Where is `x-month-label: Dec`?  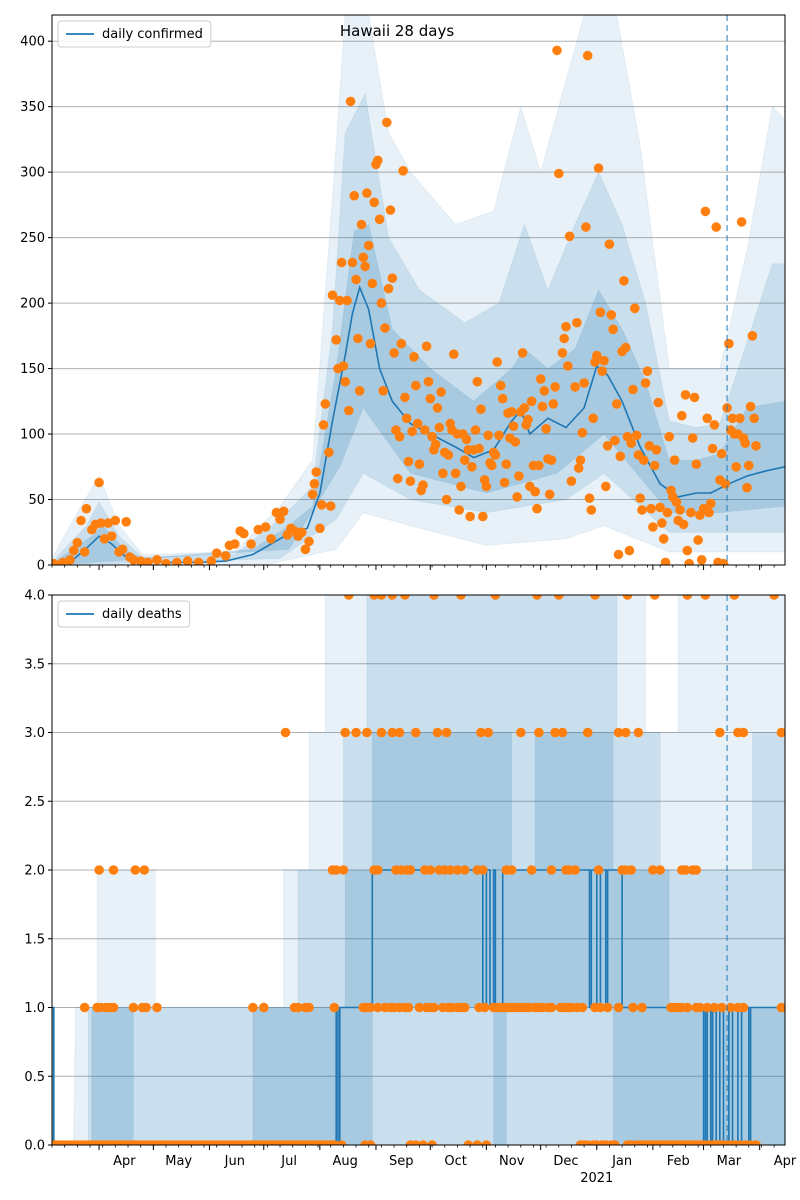
x-month-label: Dec is located at coordinates (565, 1161).